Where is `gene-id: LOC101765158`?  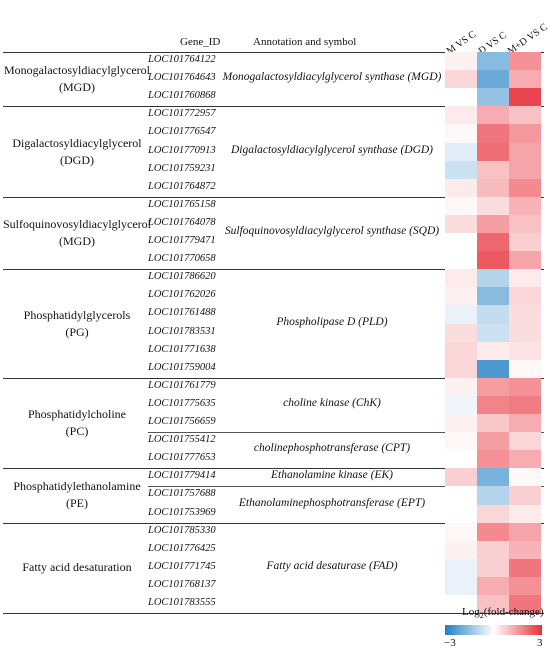 gene-id: LOC101765158 is located at coordinates (182, 204).